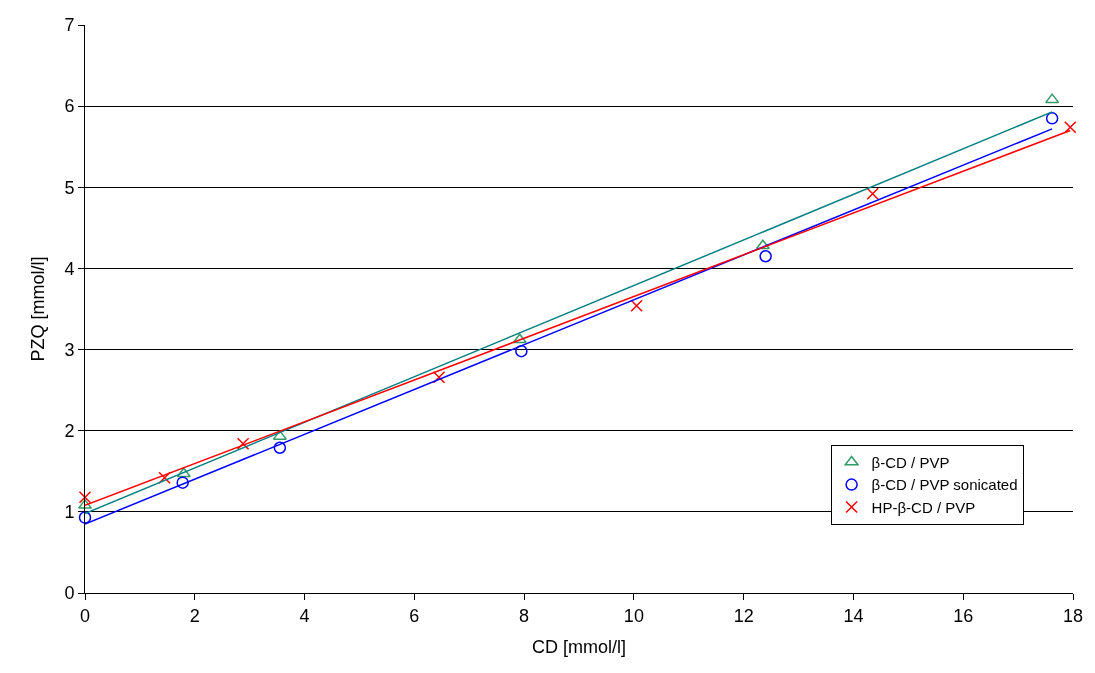 The width and height of the screenshot is (1095, 673). Describe the element at coordinates (743, 615) in the screenshot. I see `x-tick-label: 12` at that location.